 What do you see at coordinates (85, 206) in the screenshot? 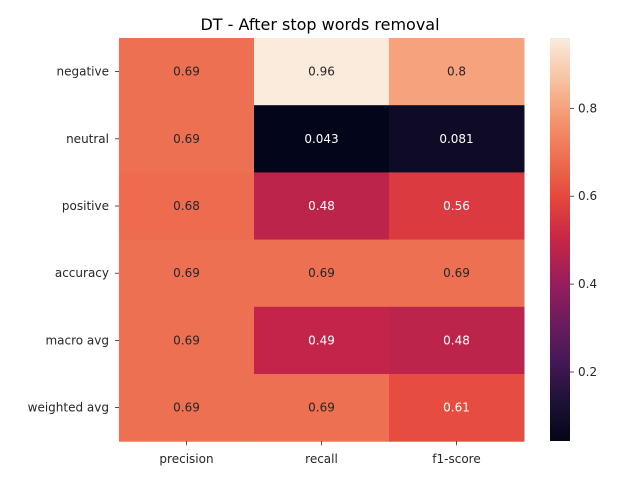
I see `row-label: positive` at bounding box center [85, 206].